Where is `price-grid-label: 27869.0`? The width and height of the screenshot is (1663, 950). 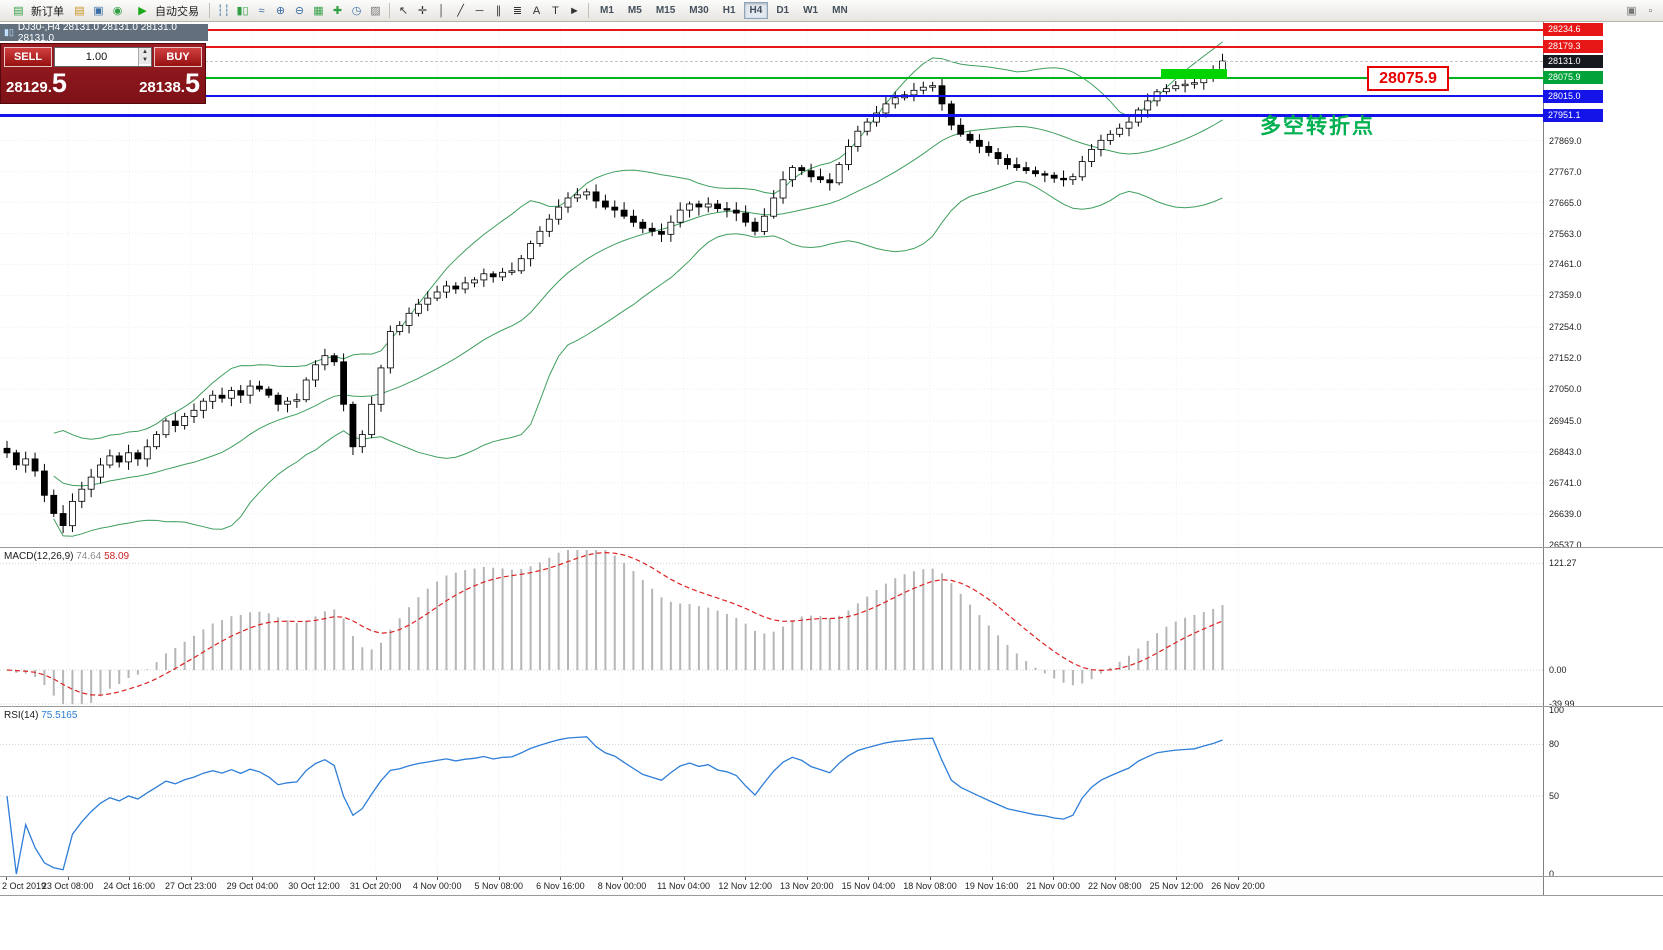 price-grid-label: 27869.0 is located at coordinates (1565, 140).